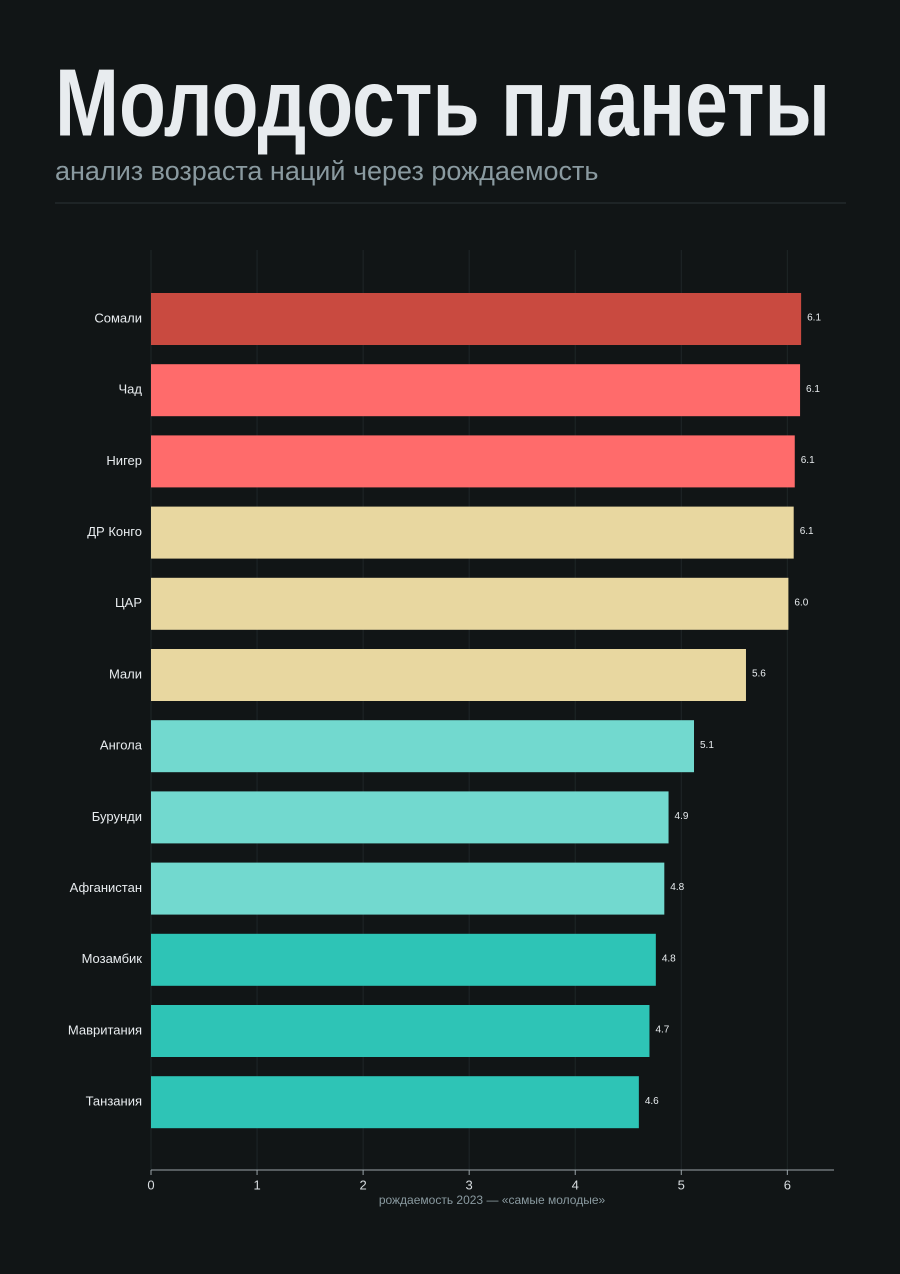 The image size is (900, 1274). What do you see at coordinates (707, 745) in the screenshot?
I see `value-label: 5.1` at bounding box center [707, 745].